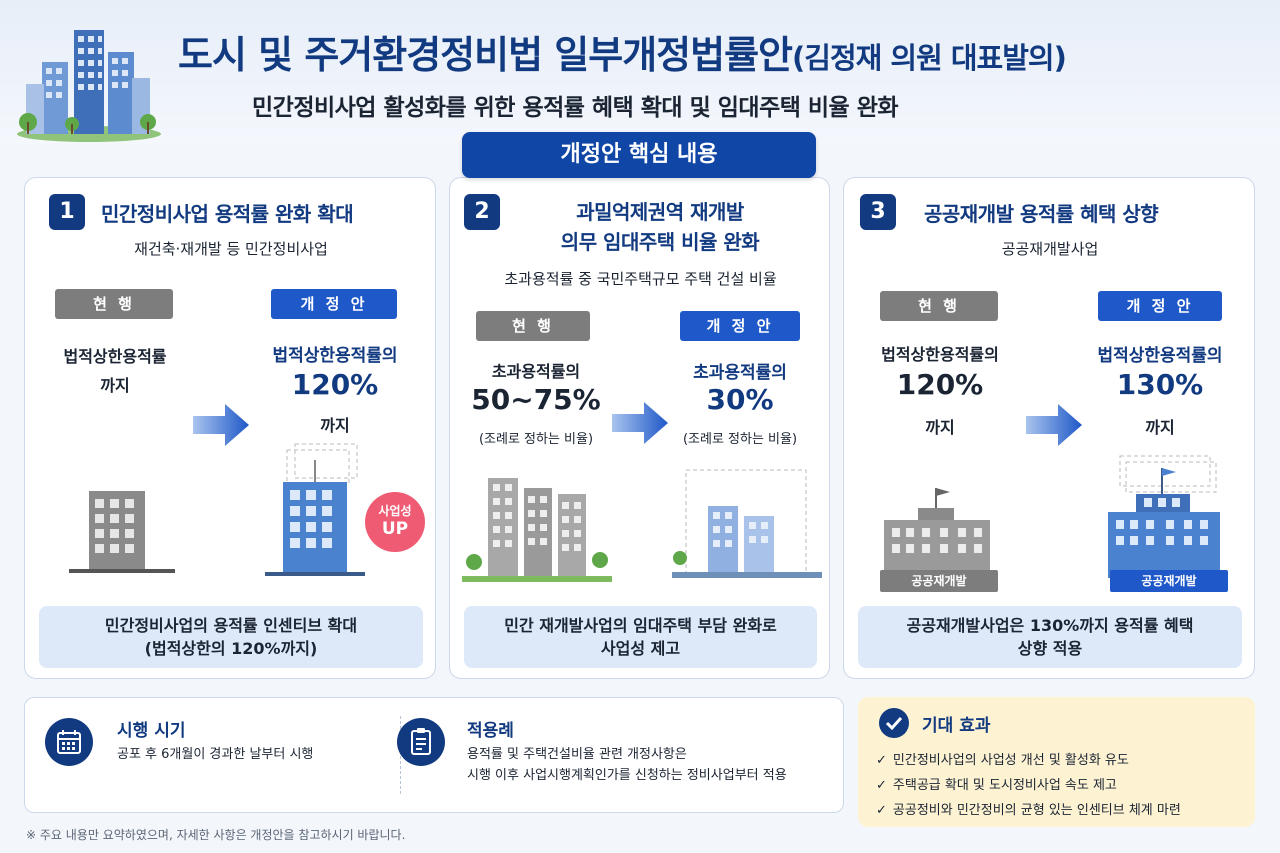 The image size is (1280, 853). Describe the element at coordinates (575, 108) in the screenshot. I see `page-subtitle: 민간정비사업 활성화를 위한 용적률 혜택 확대 및 임대주택 비율 완화` at that location.